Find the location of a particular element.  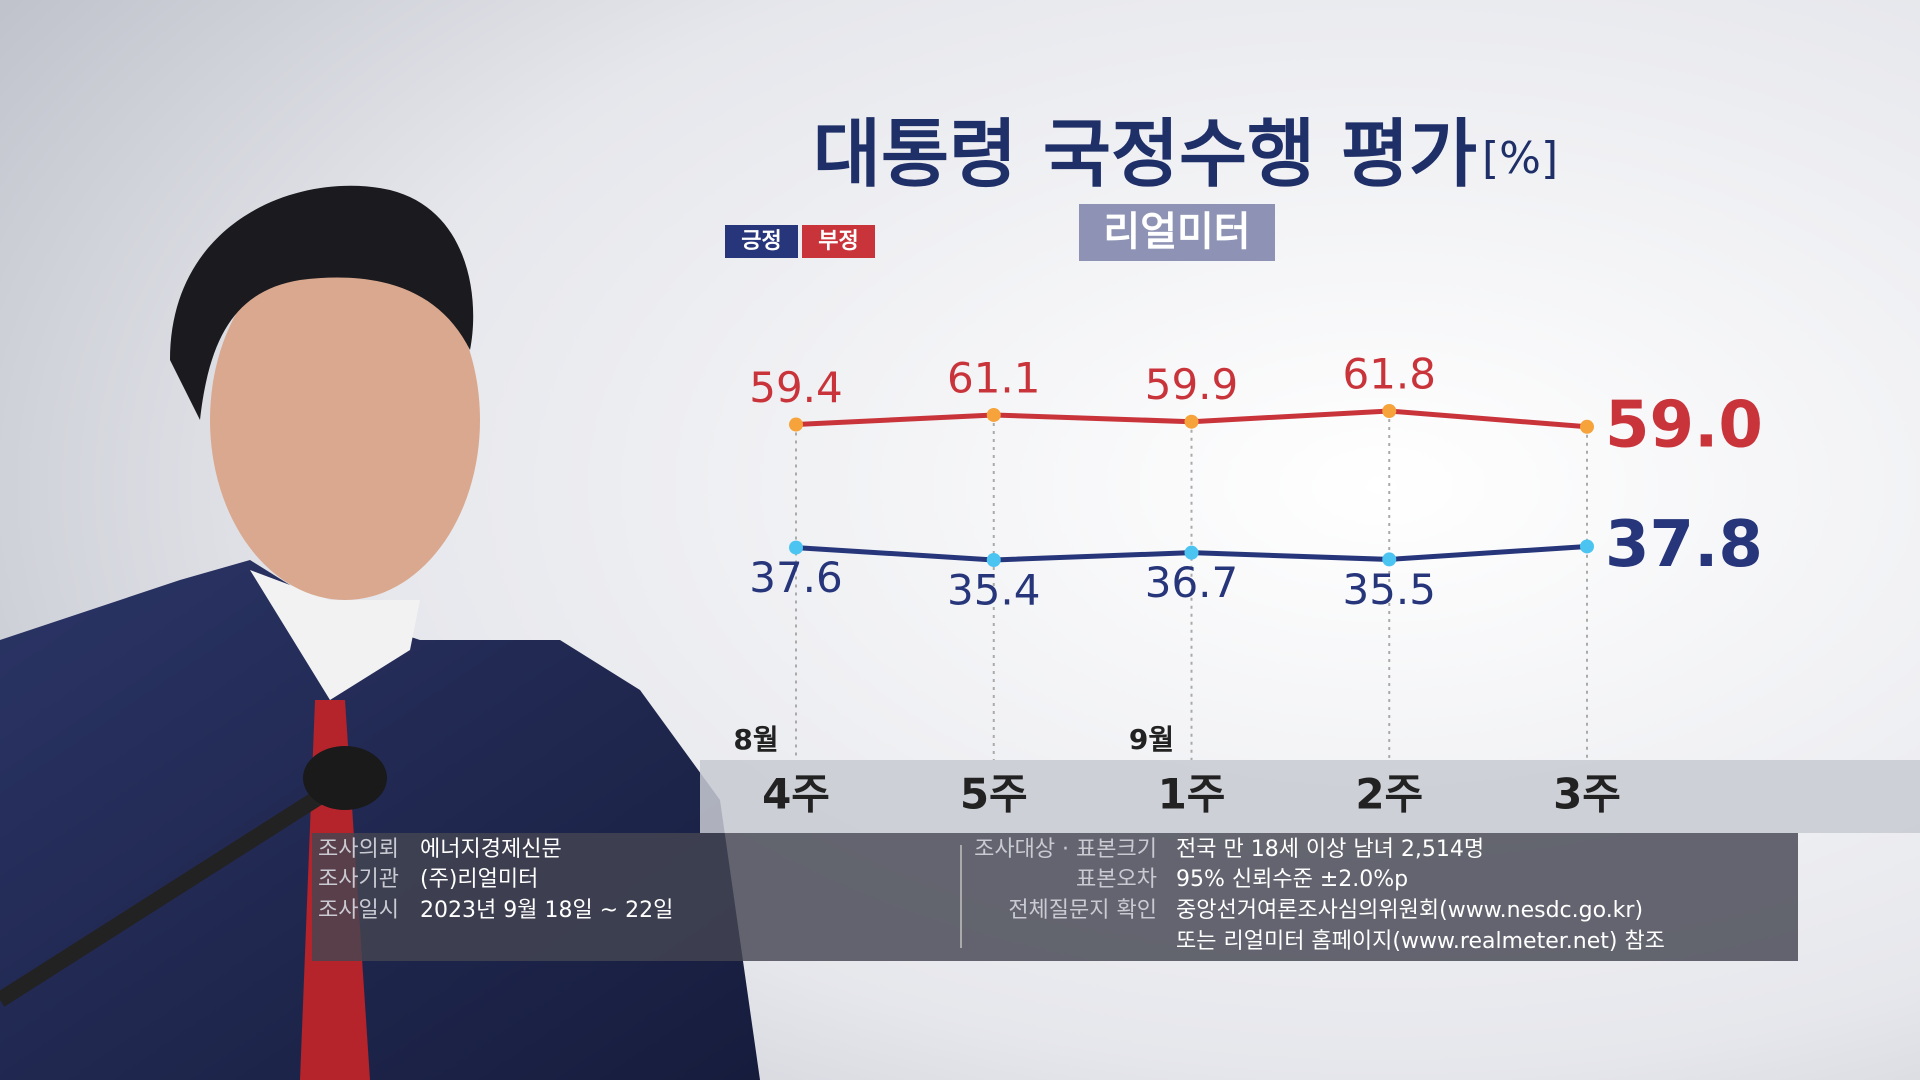

data-label: 61.1 is located at coordinates (994, 377).